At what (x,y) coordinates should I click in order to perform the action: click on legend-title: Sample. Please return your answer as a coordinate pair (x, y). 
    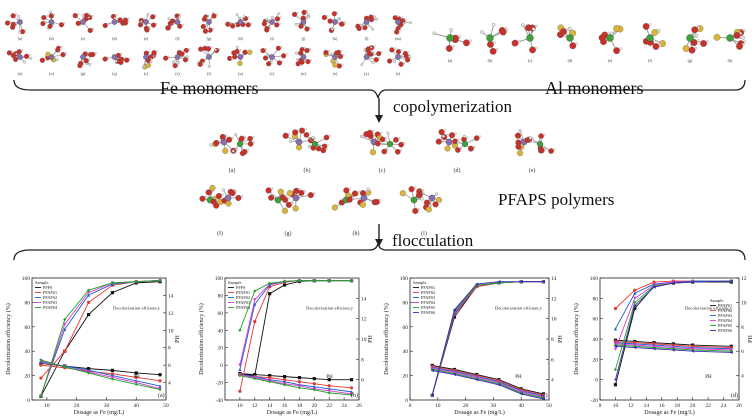
    Looking at the image, I should click on (42, 282).